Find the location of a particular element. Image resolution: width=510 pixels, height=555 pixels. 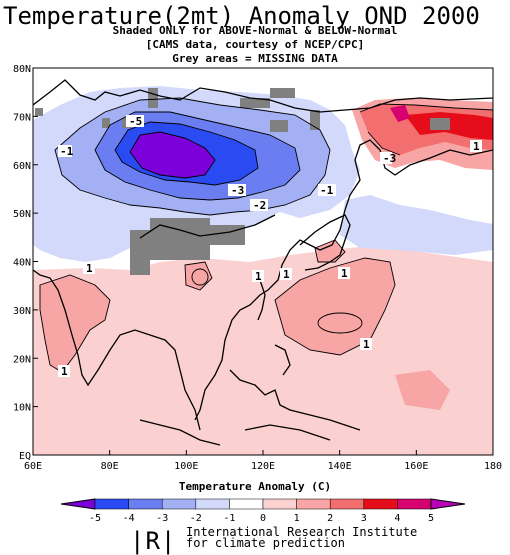

colorbar-tick-label: 2 is located at coordinates (330, 518).